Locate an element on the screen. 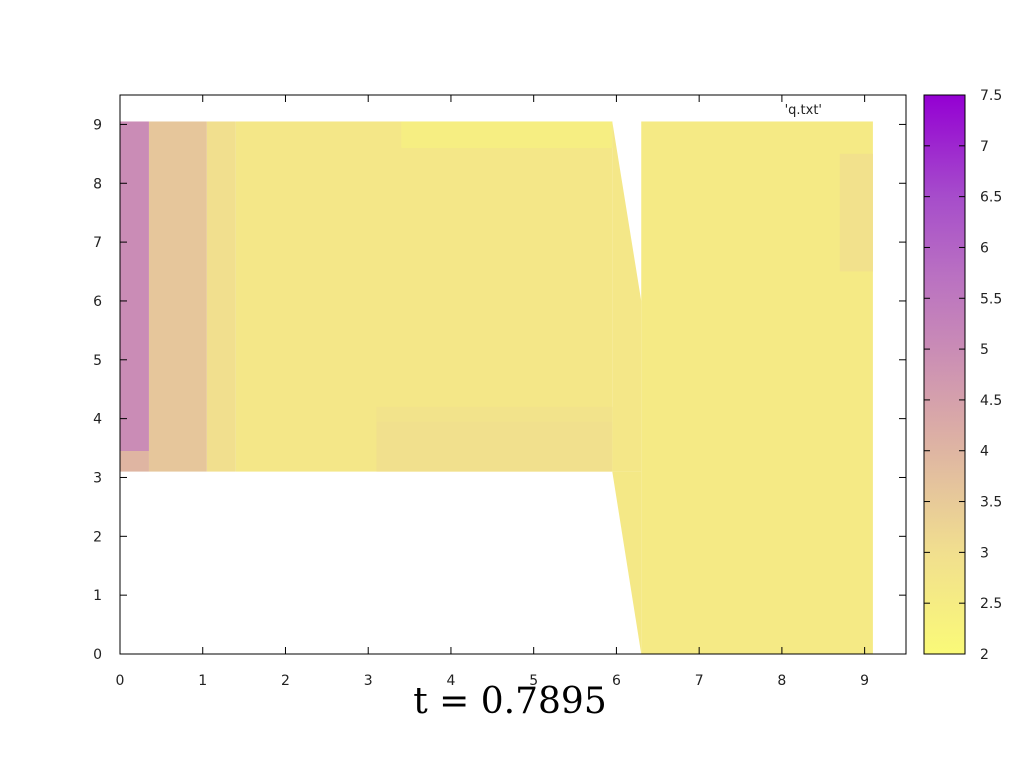 This screenshot has height=768, width=1024. colorbar-tick-label: 2.5 is located at coordinates (991, 604).